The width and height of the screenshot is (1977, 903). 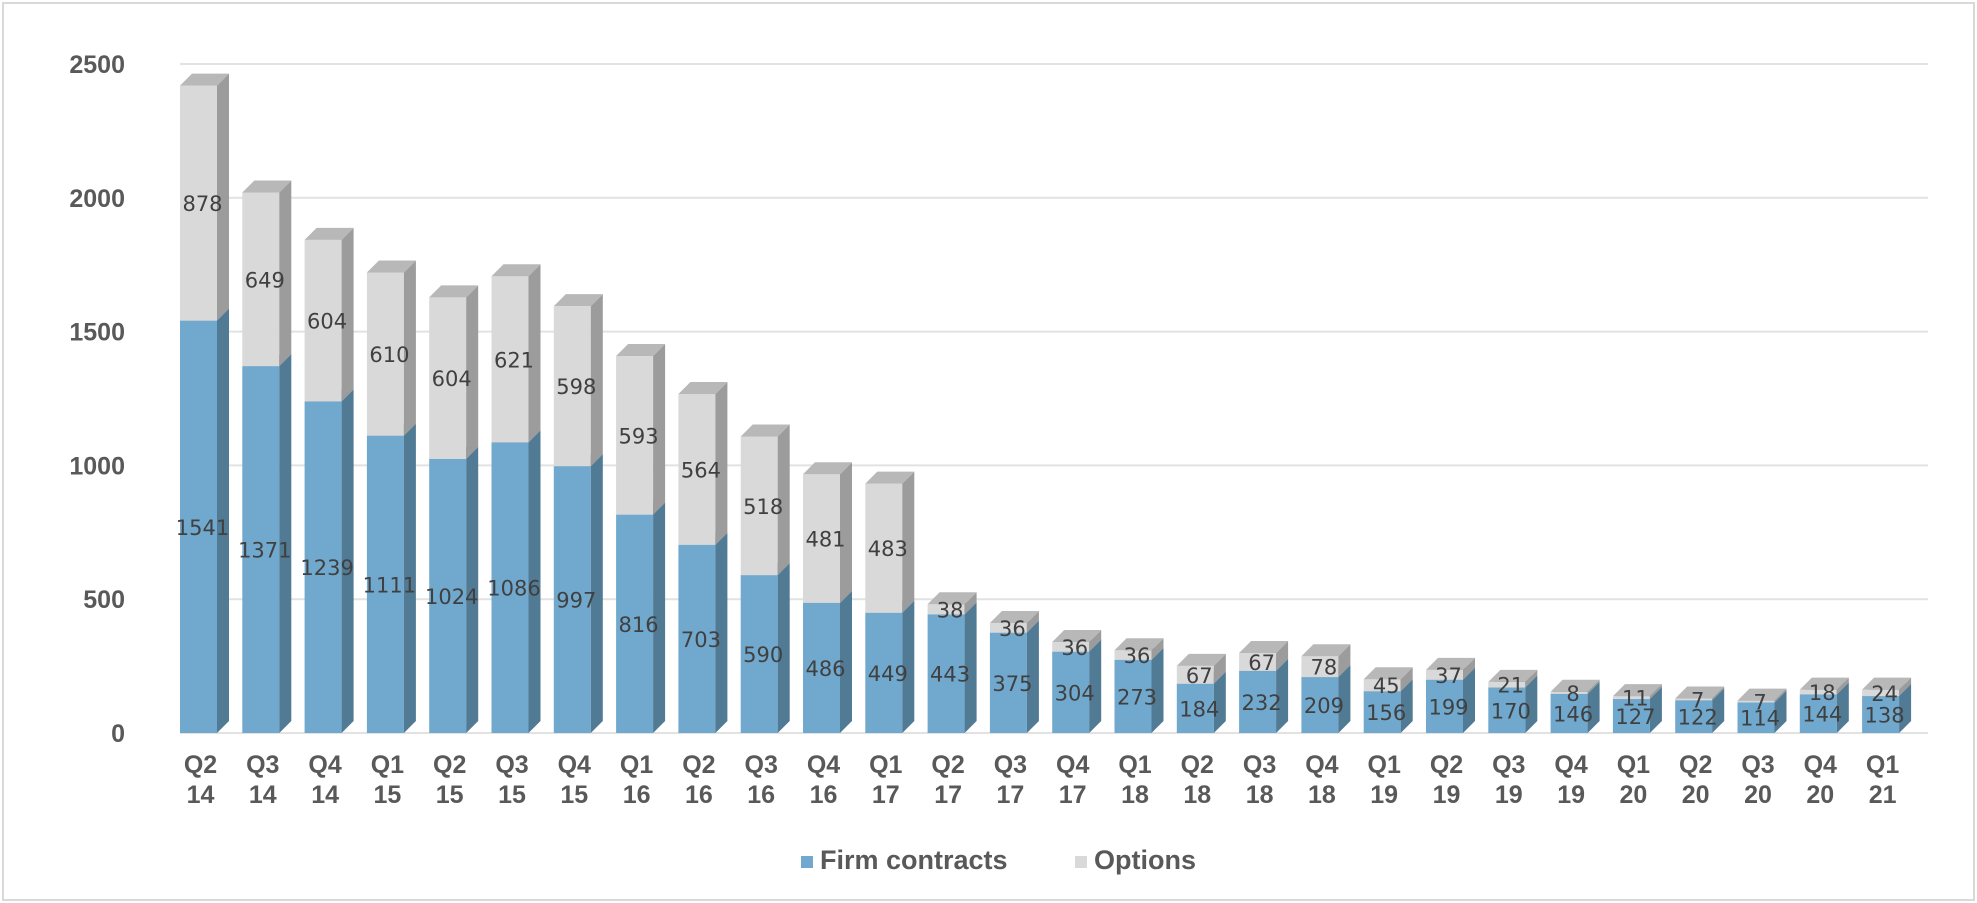 I want to click on data-label-firm-contracts: 209, so click(x=1324, y=706).